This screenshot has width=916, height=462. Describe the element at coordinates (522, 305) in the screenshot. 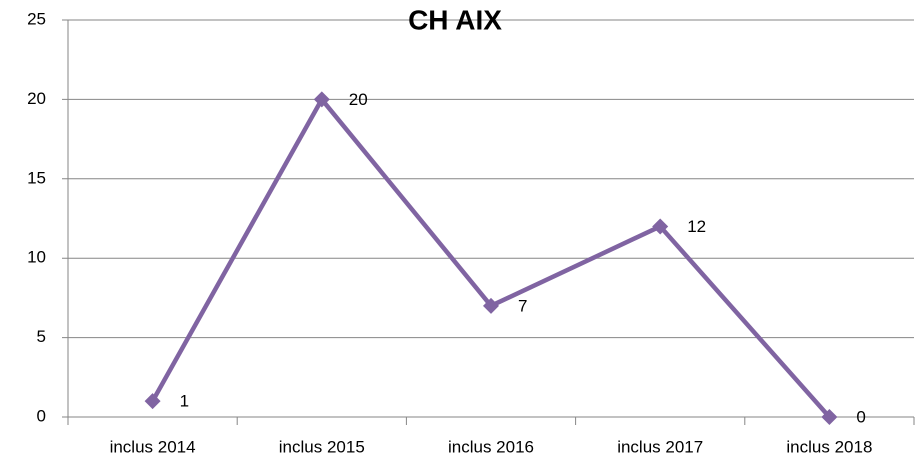

I see `data-label: 7` at that location.